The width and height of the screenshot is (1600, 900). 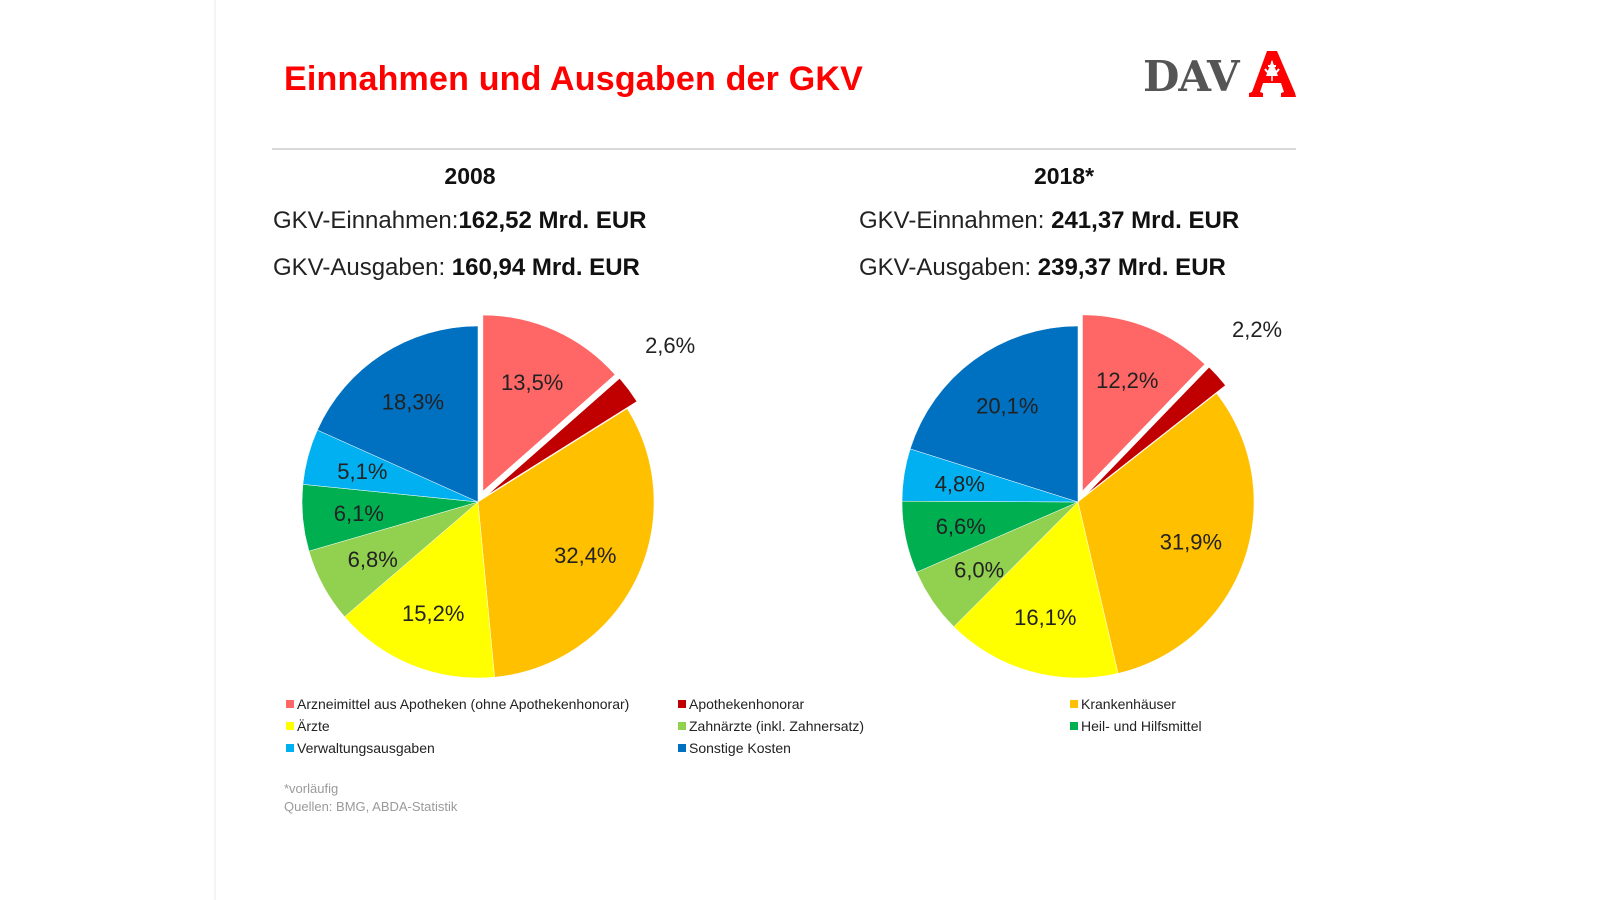 I want to click on pie-data-label: 2,6%, so click(x=670, y=345).